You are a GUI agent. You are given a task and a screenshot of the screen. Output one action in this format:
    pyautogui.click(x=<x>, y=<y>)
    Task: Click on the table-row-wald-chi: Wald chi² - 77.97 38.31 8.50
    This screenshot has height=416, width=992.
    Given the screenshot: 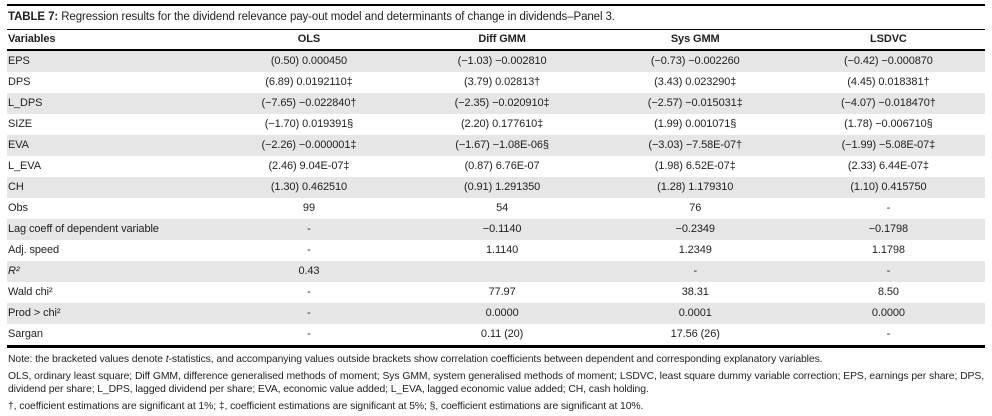 What is the action you would take?
    pyautogui.click(x=496, y=292)
    